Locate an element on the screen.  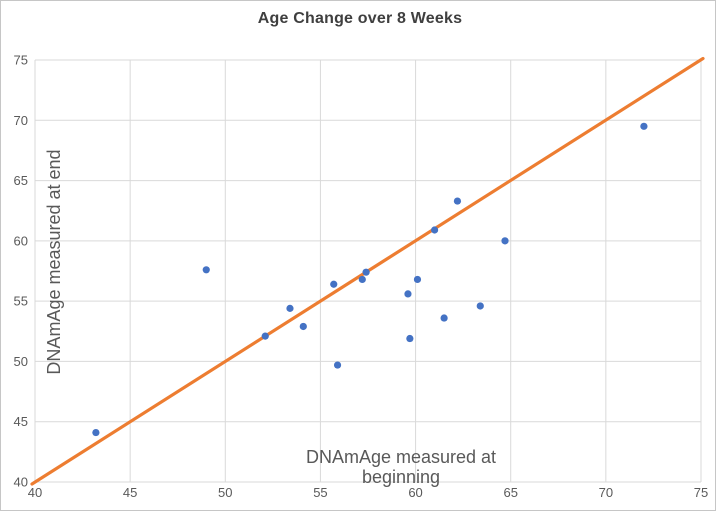
y-tick-label: 50 is located at coordinates (21, 361).